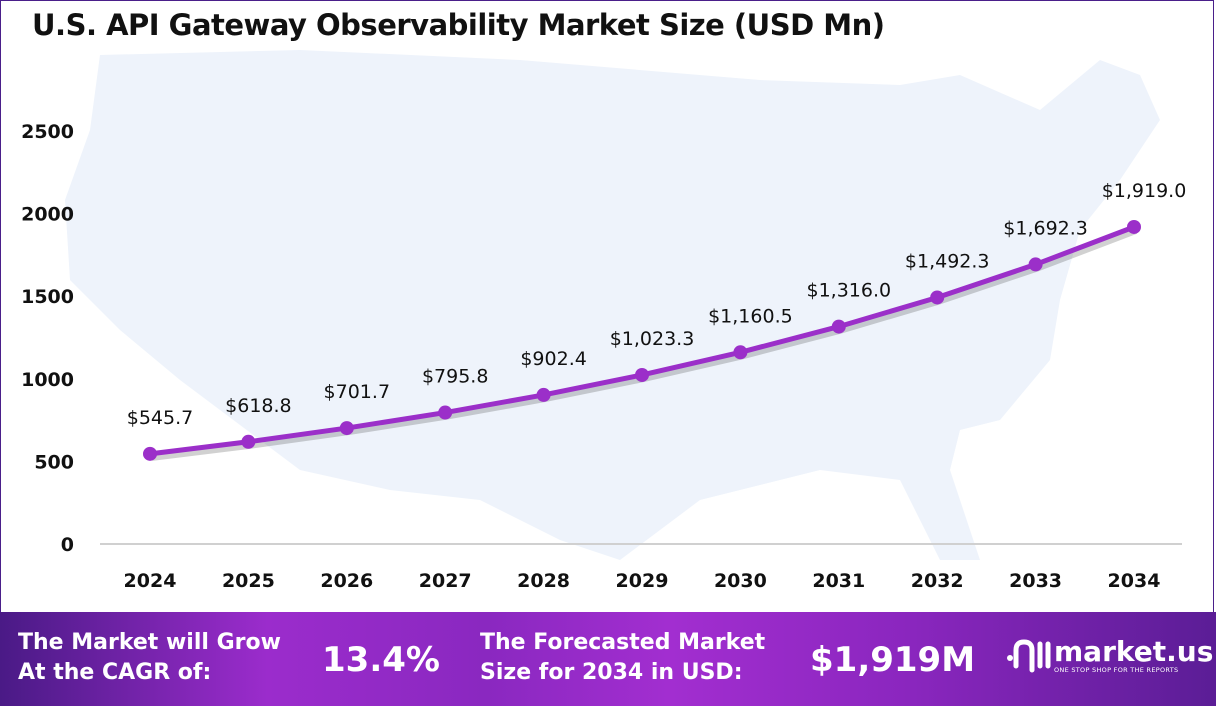  Describe the element at coordinates (67, 545) in the screenshot. I see `y-tick-label: 0` at that location.